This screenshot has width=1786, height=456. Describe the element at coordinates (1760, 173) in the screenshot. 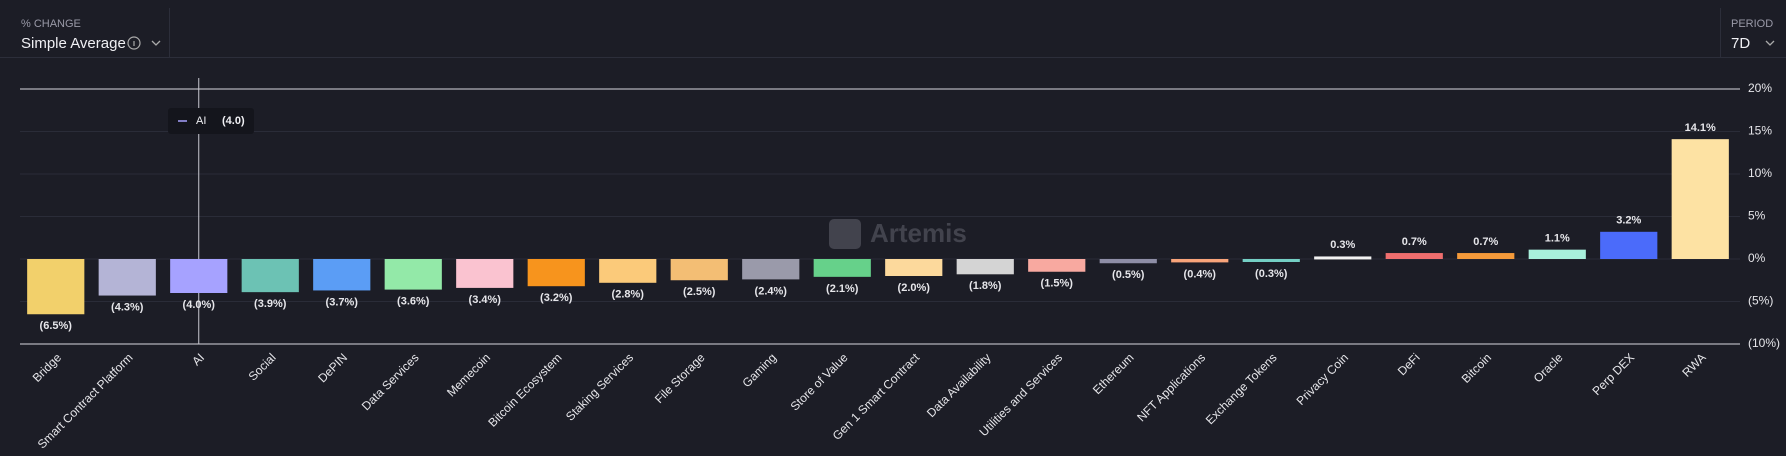

I see `y-tick-label: 10%` at that location.